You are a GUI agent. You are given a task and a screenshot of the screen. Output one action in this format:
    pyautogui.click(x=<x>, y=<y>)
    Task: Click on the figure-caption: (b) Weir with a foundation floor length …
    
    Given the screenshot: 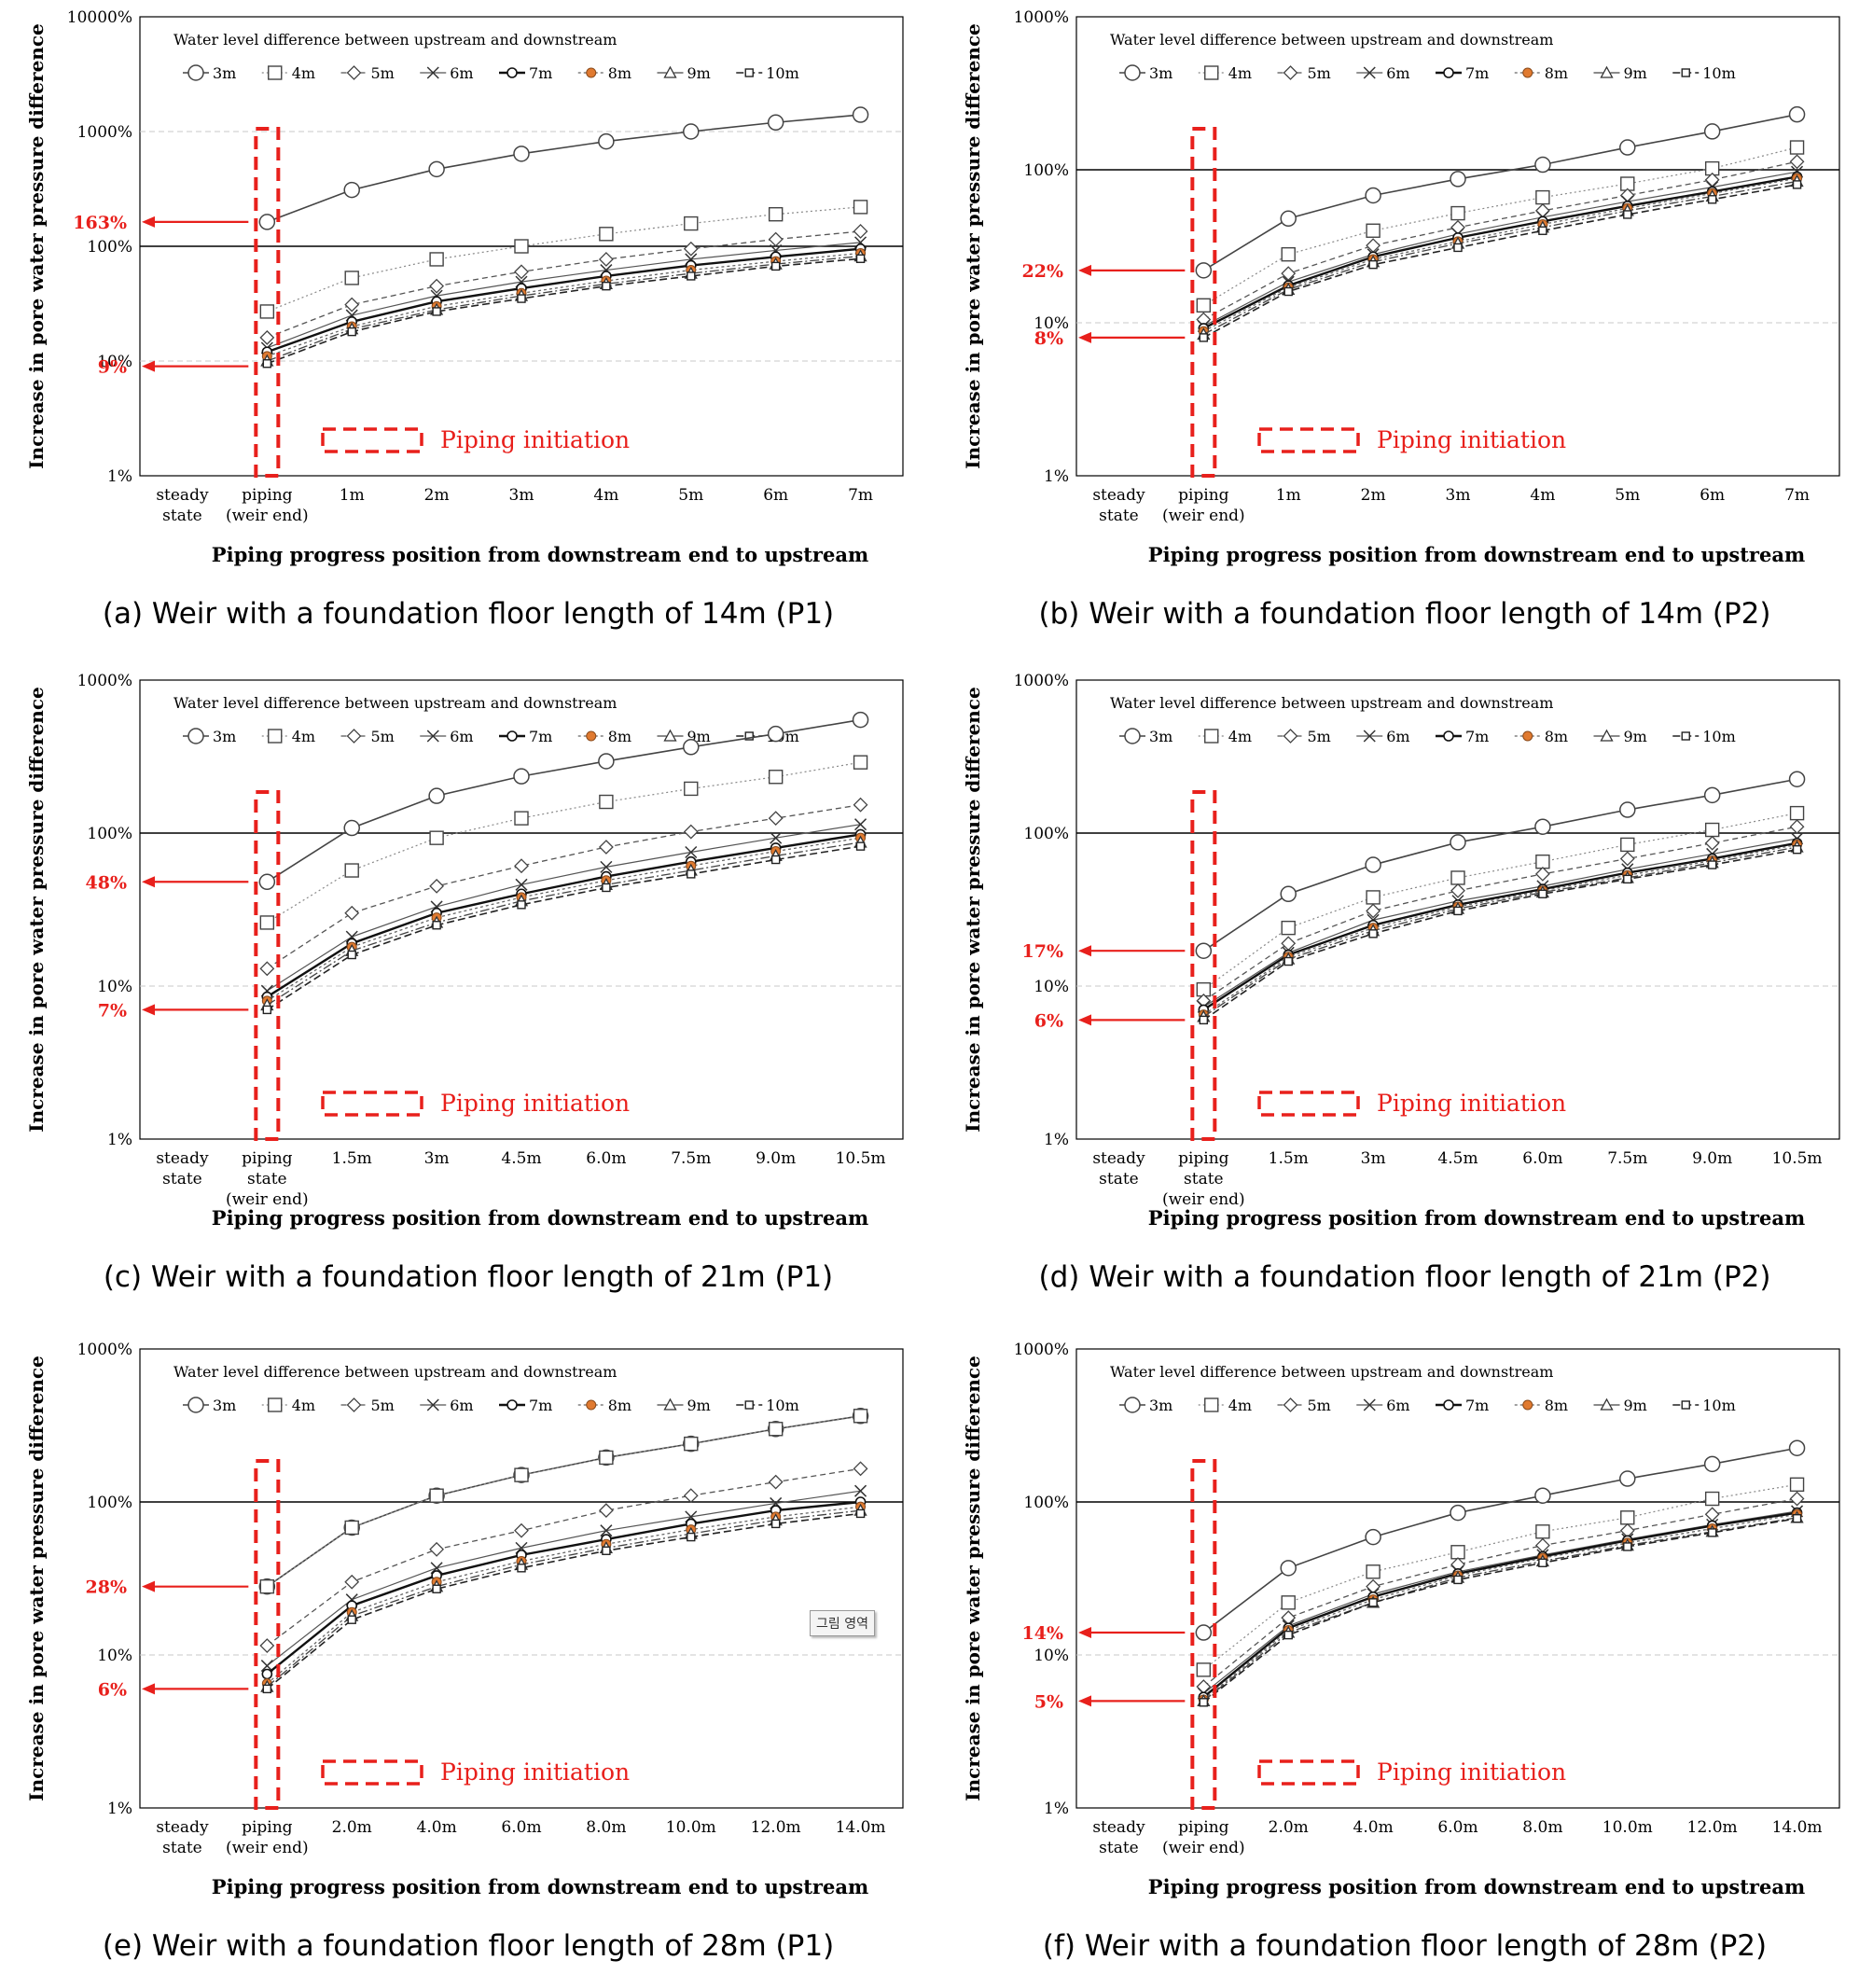 What is the action you would take?
    pyautogui.click(x=1404, y=614)
    